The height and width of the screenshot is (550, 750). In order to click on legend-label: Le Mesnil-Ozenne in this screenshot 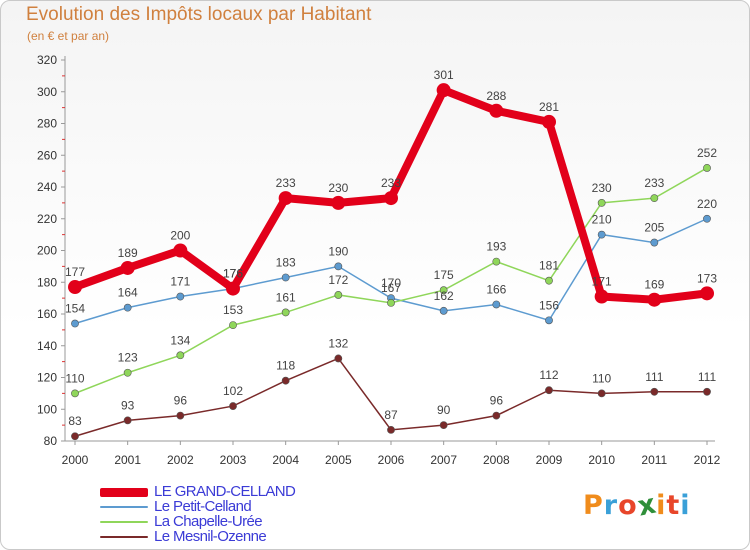, I will do `click(210, 536)`.